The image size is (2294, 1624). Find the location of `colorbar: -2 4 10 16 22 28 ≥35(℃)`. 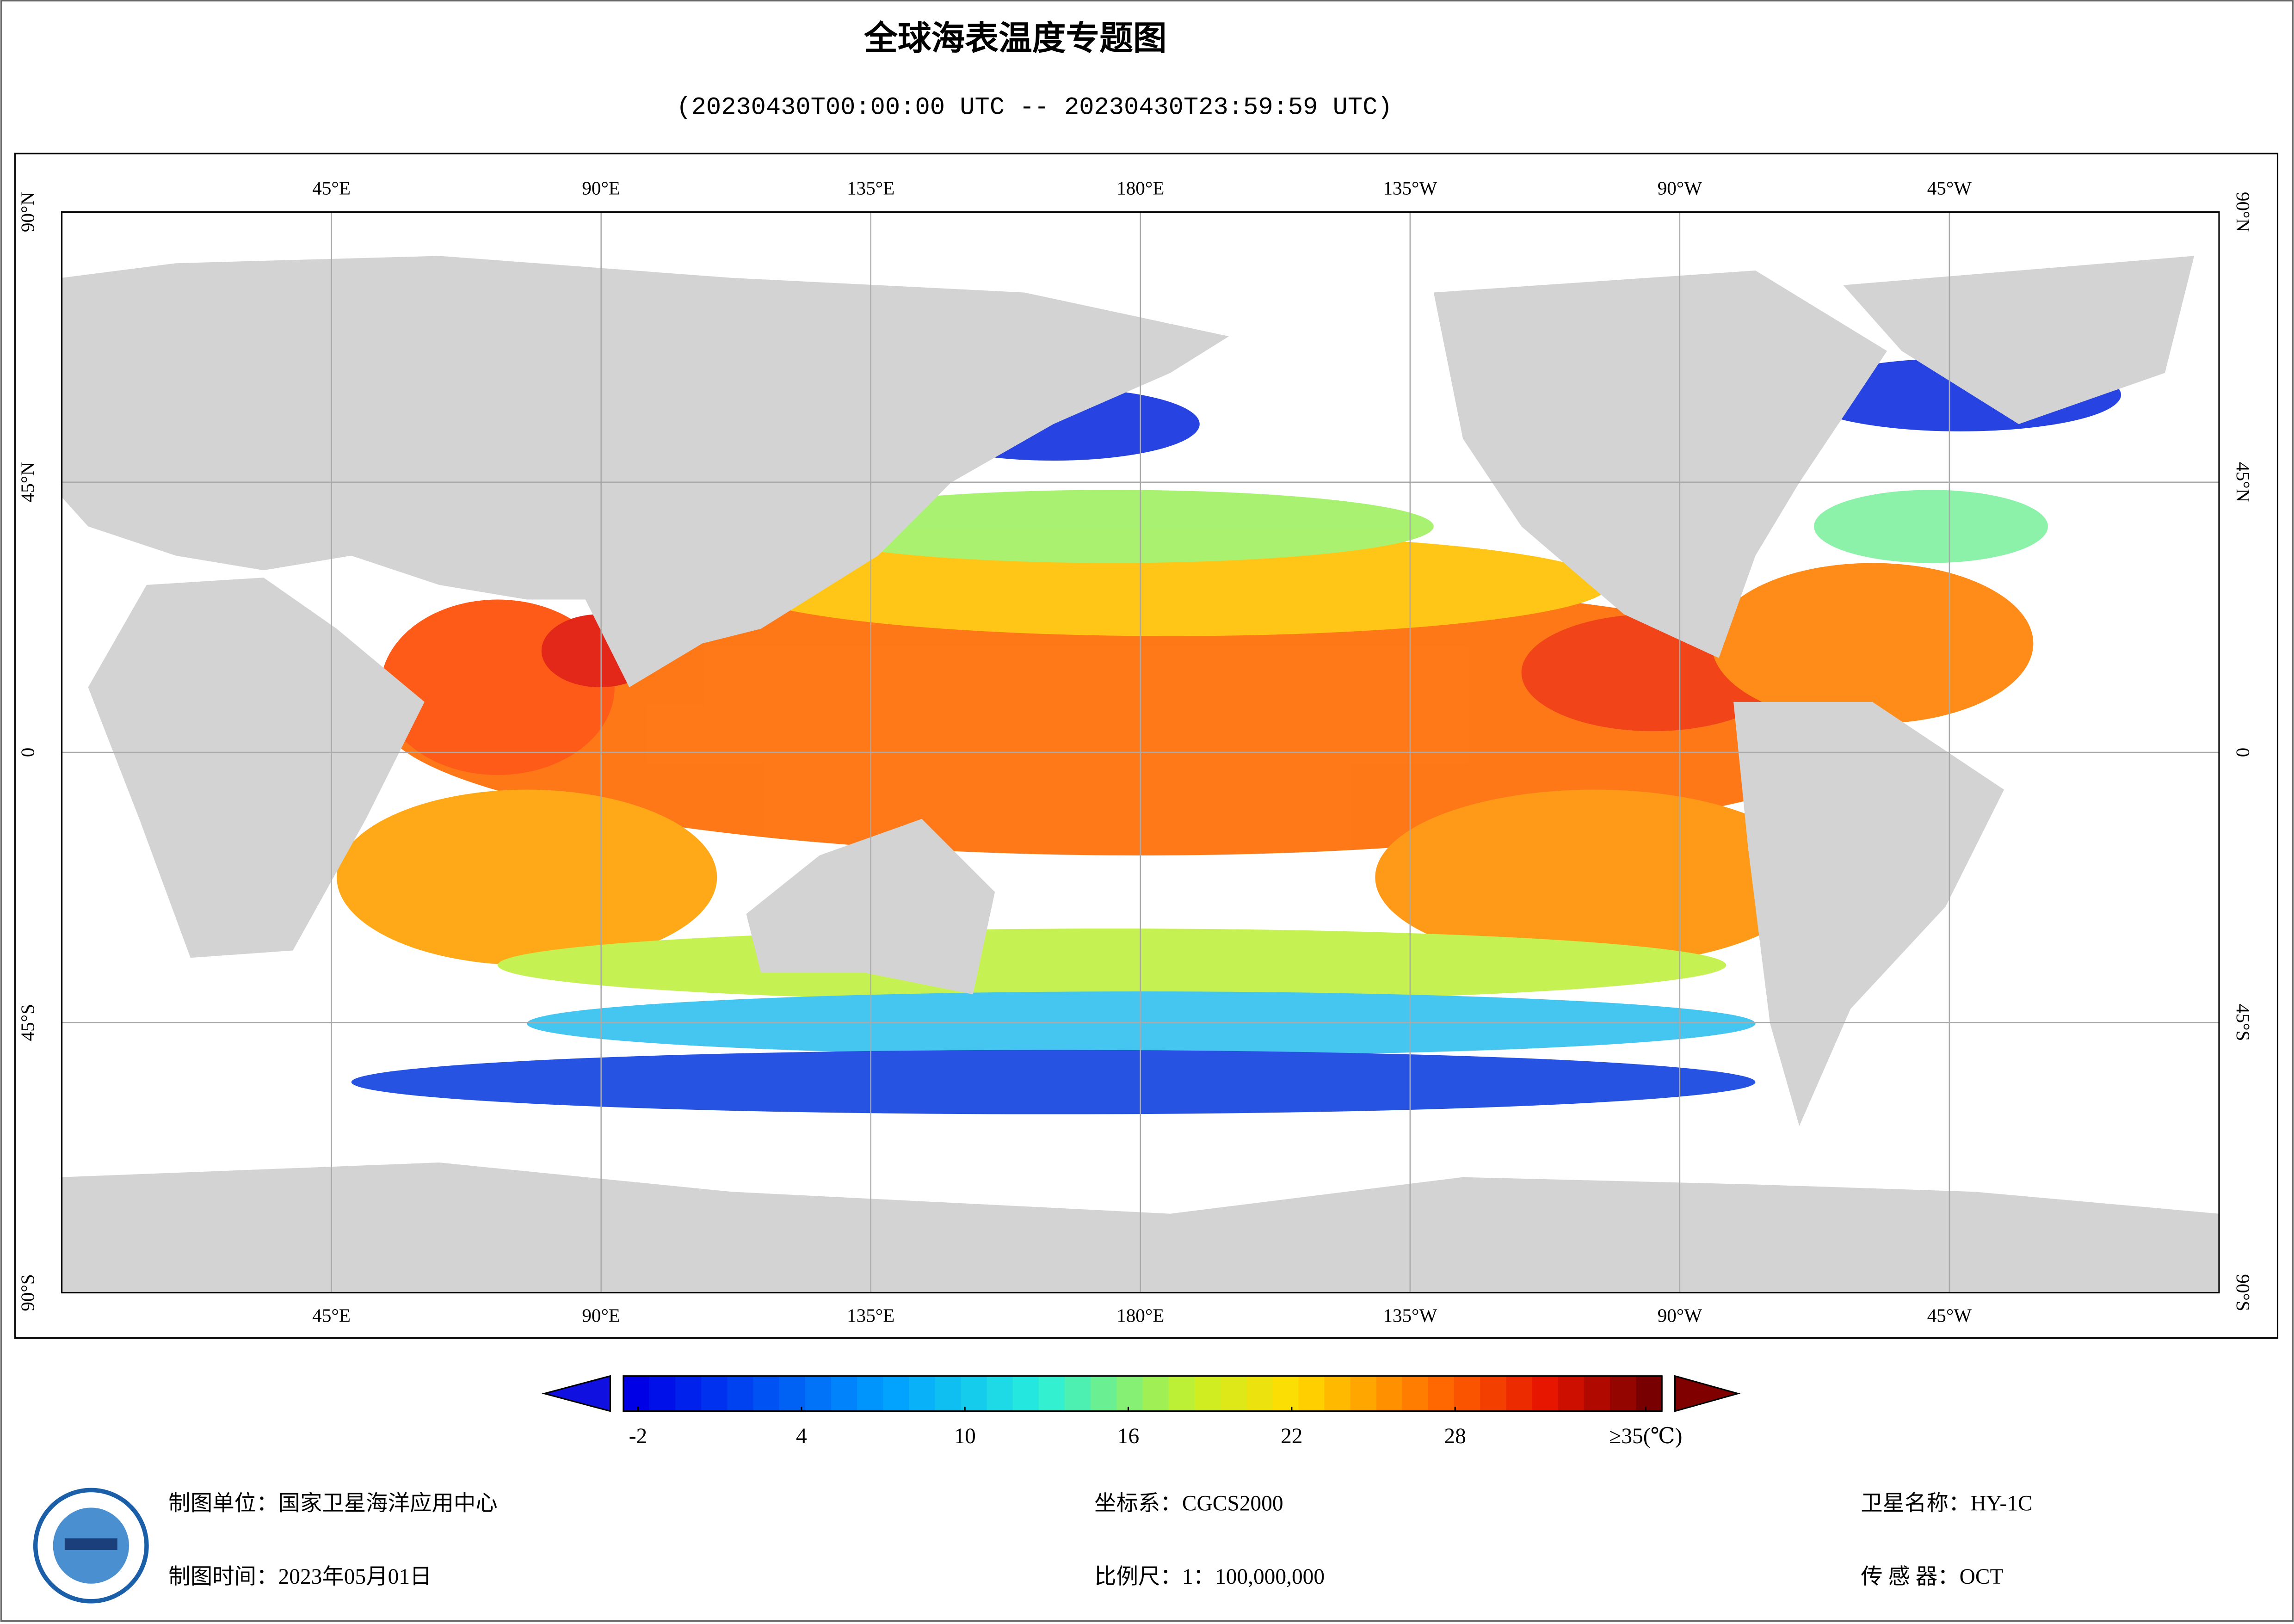

colorbar: -2 4 10 16 22 28 ≥35(℃) is located at coordinates (1141, 1411).